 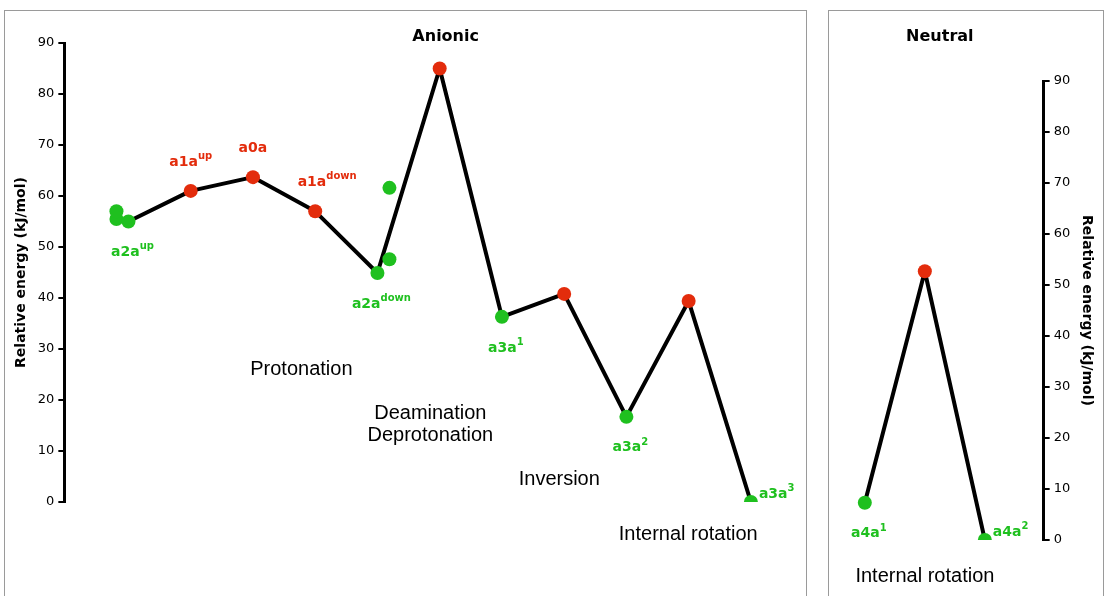 What do you see at coordinates (301, 367) in the screenshot?
I see `annotation: Protonation` at bounding box center [301, 367].